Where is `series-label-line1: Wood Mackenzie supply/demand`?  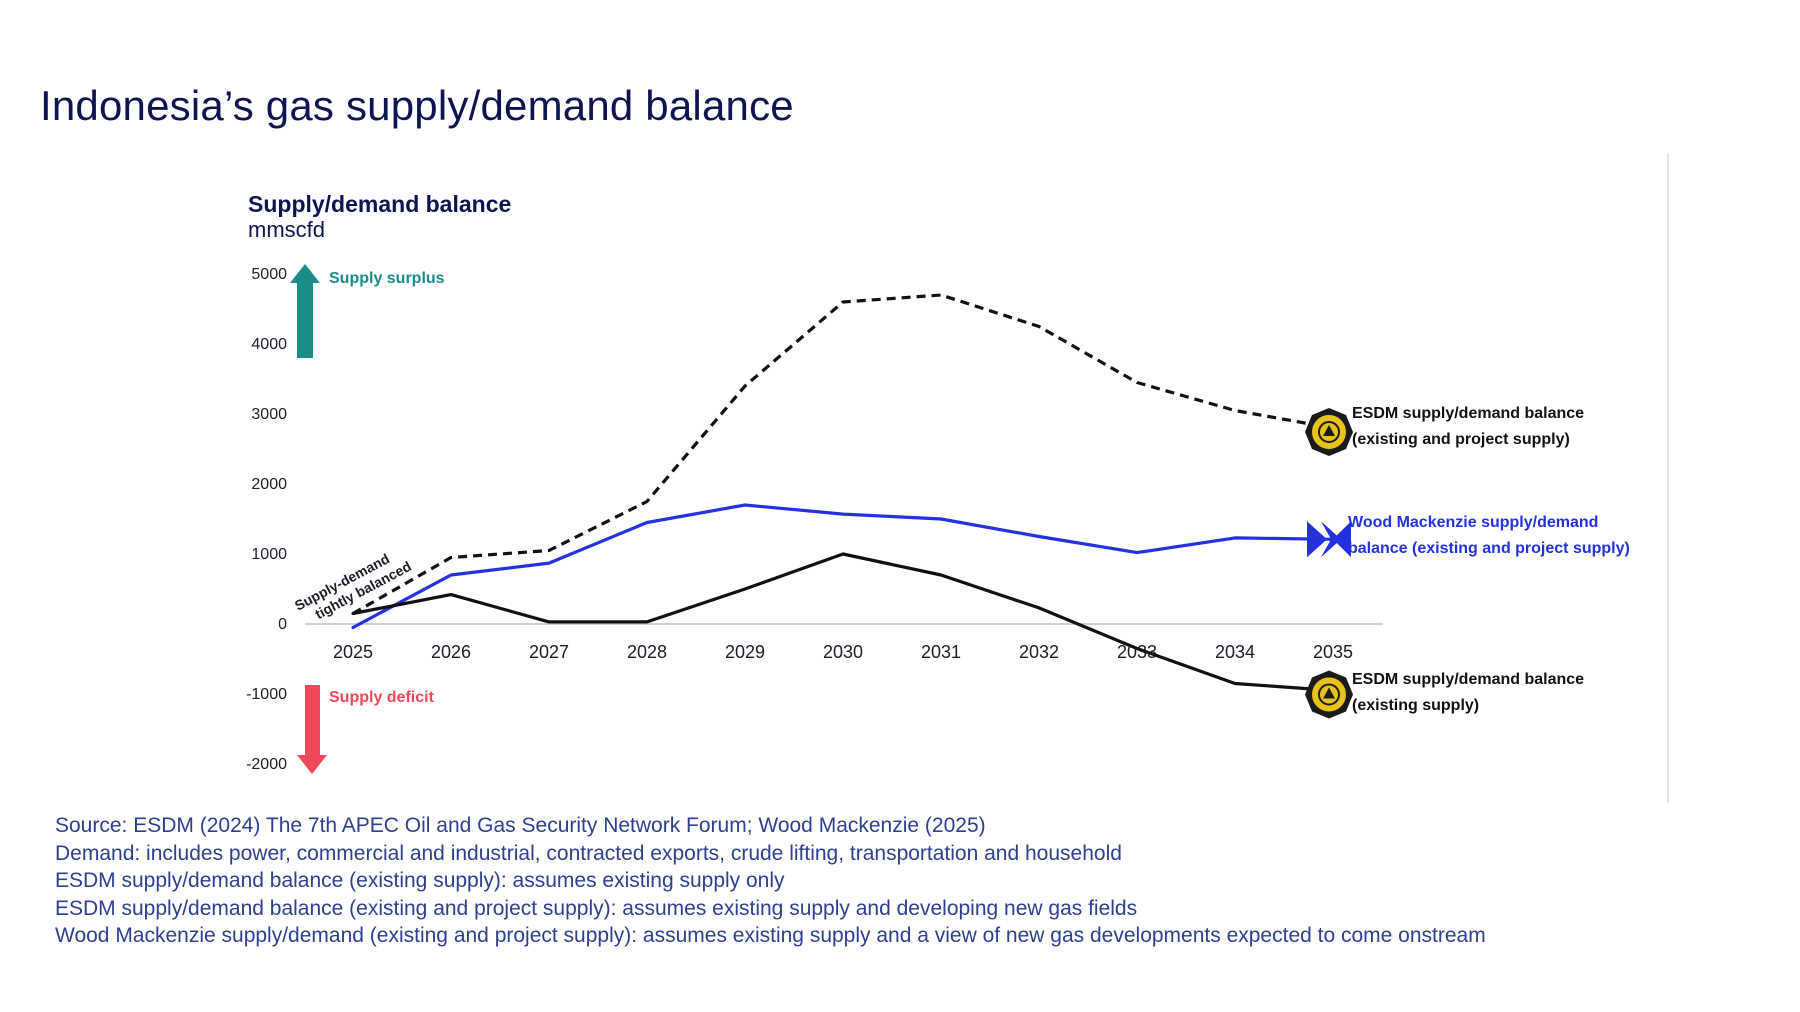 series-label-line1: Wood Mackenzie supply/demand is located at coordinates (1473, 522).